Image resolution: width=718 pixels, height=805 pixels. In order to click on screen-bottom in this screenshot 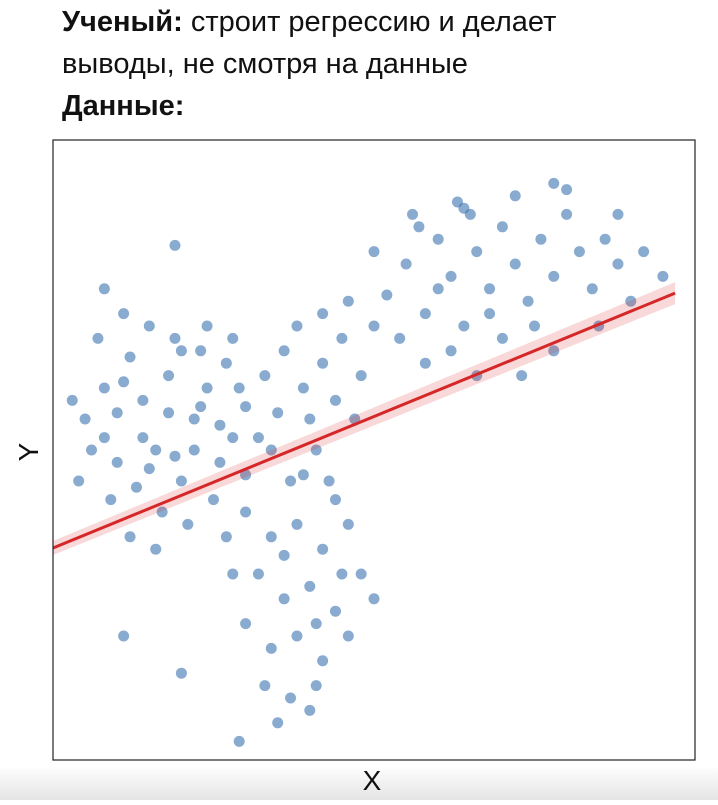, I will do `click(359, 783)`.